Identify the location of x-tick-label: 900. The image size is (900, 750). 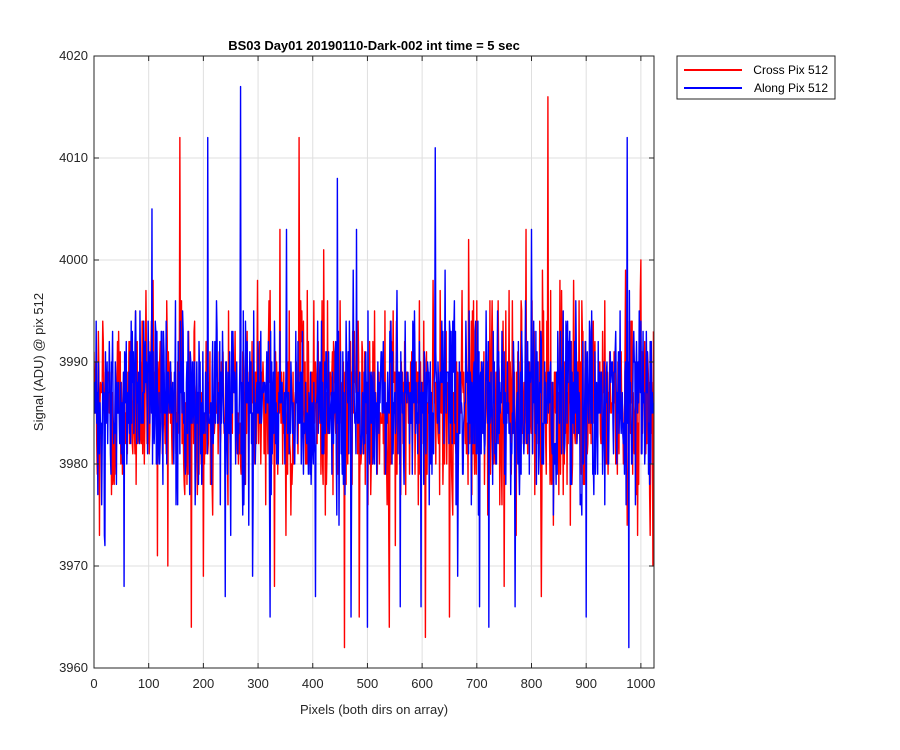
(586, 683).